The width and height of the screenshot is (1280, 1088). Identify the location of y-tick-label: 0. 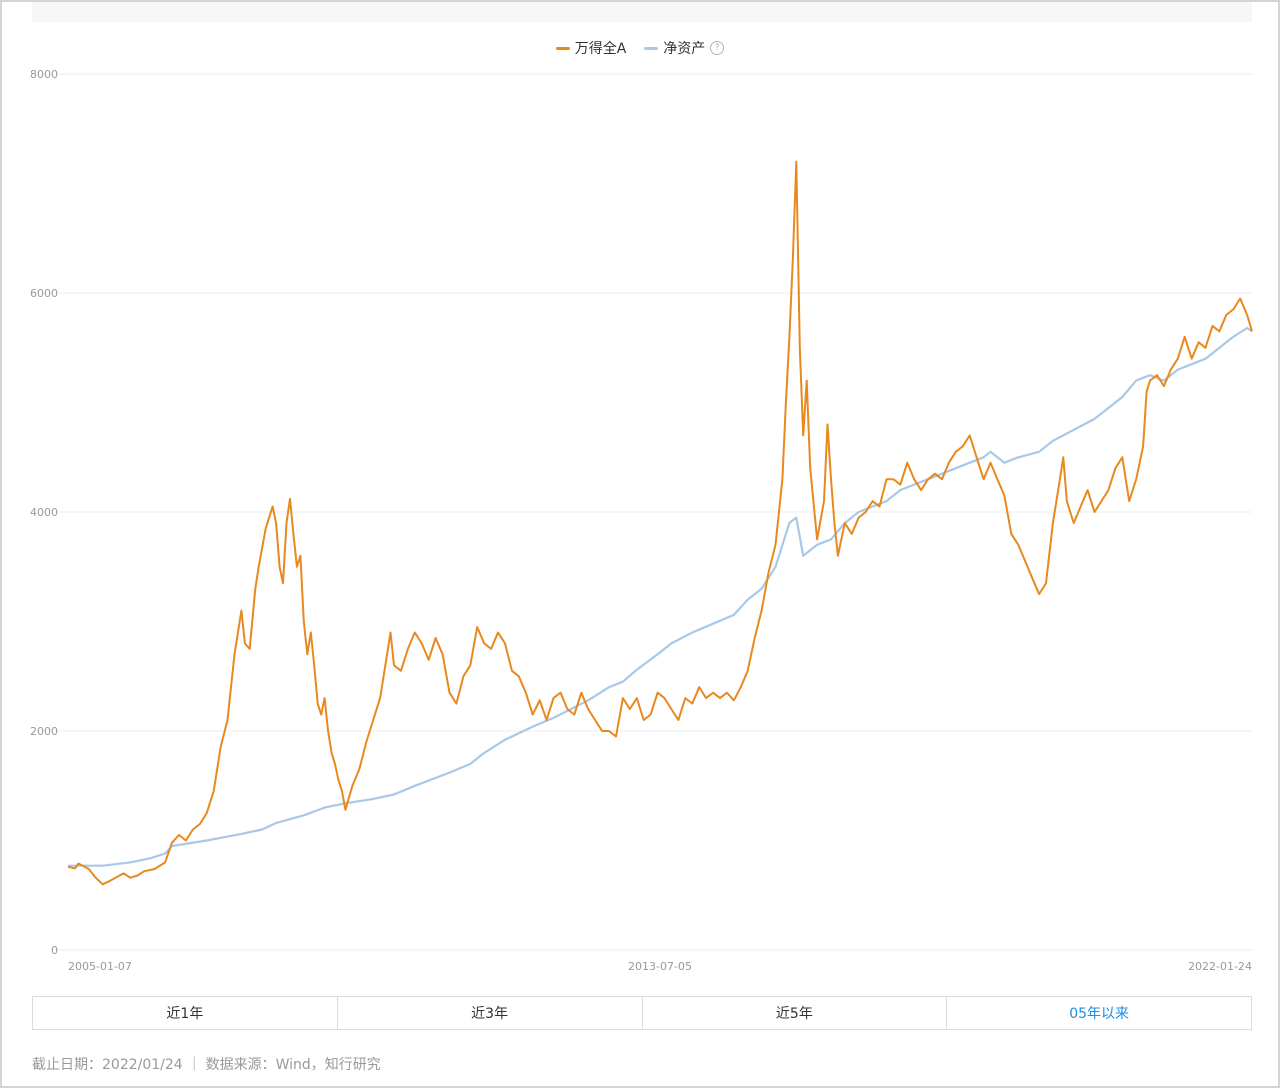
(54, 950).